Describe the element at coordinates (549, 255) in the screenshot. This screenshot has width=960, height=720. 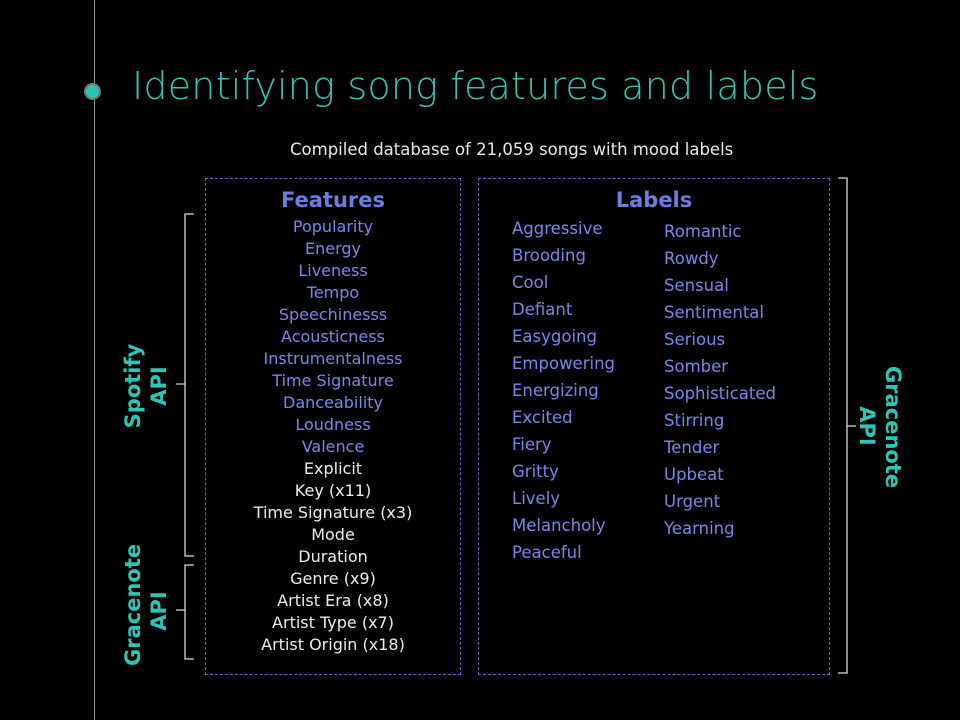
I see `label-item: Brooding` at that location.